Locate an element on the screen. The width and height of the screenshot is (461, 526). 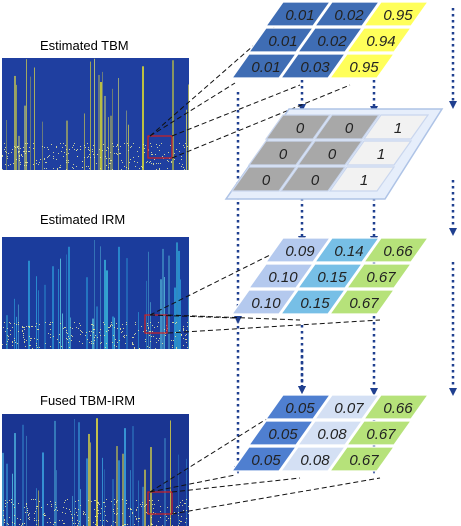
spectrogram-background is located at coordinates (95, 293).